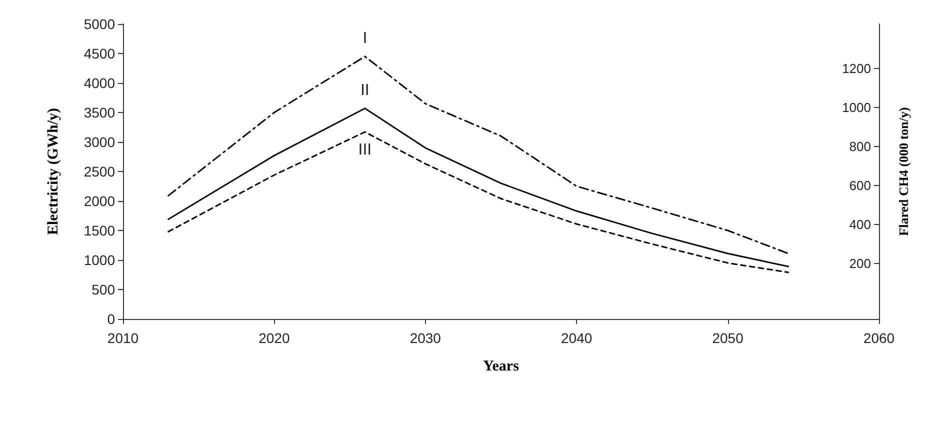  What do you see at coordinates (860, 263) in the screenshot?
I see `y2-tick-label: 200` at bounding box center [860, 263].